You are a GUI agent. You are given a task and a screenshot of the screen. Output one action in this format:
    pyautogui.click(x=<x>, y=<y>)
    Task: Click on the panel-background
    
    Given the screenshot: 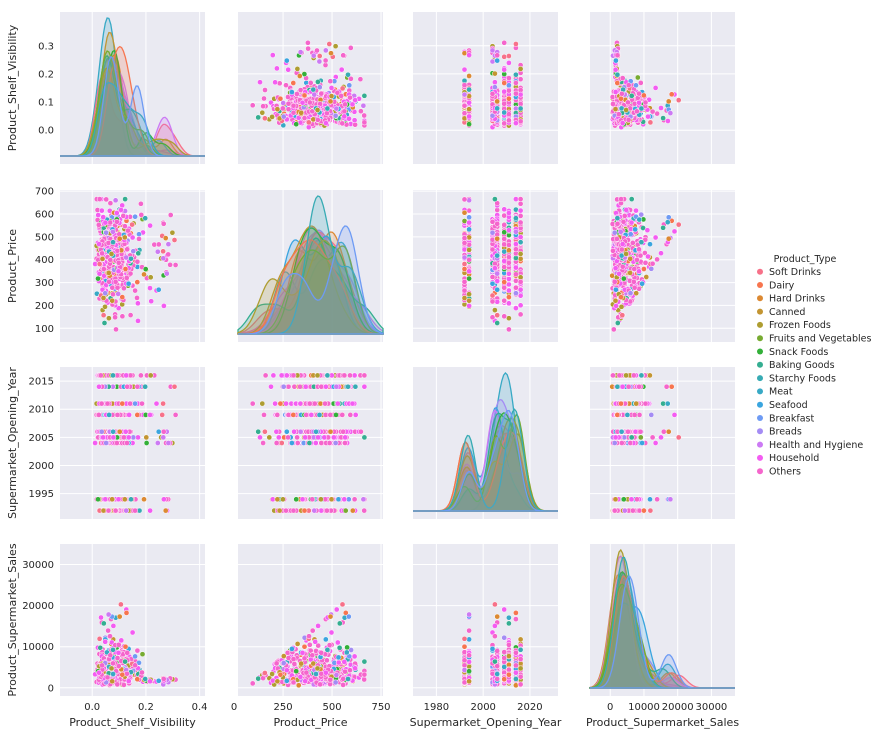 What is the action you would take?
    pyautogui.click(x=485, y=266)
    